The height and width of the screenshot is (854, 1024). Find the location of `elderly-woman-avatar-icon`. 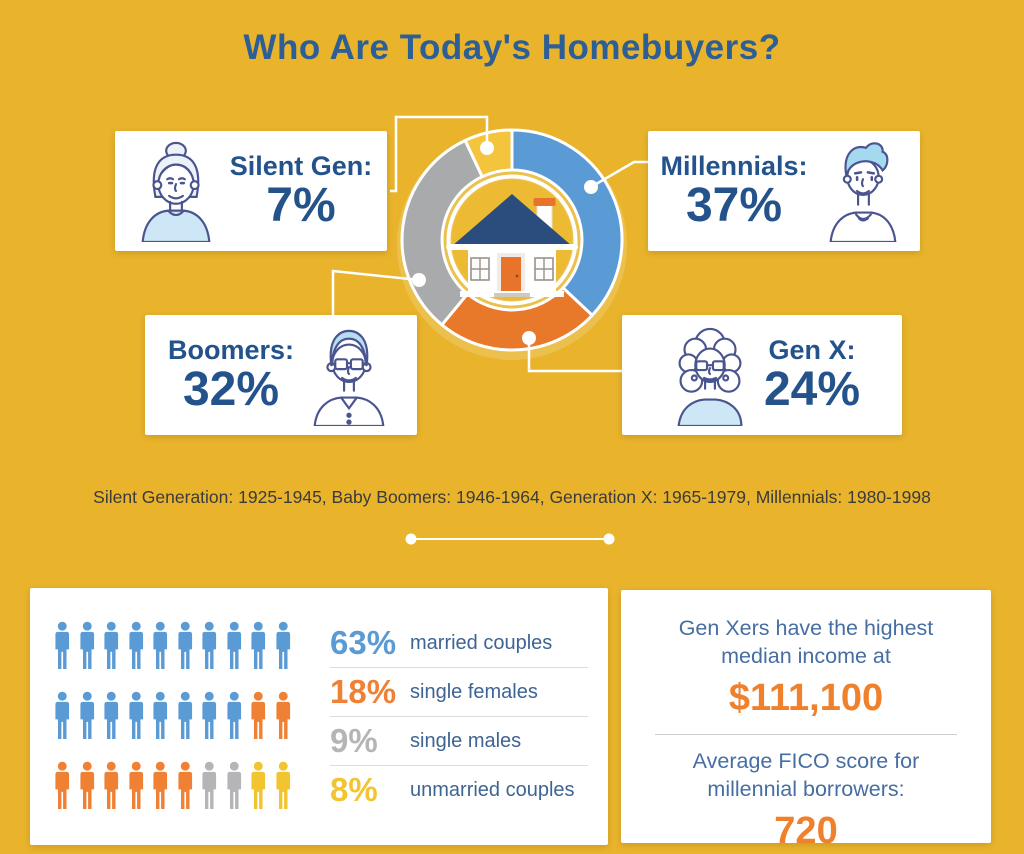

elderly-woman-avatar-icon is located at coordinates (176, 191).